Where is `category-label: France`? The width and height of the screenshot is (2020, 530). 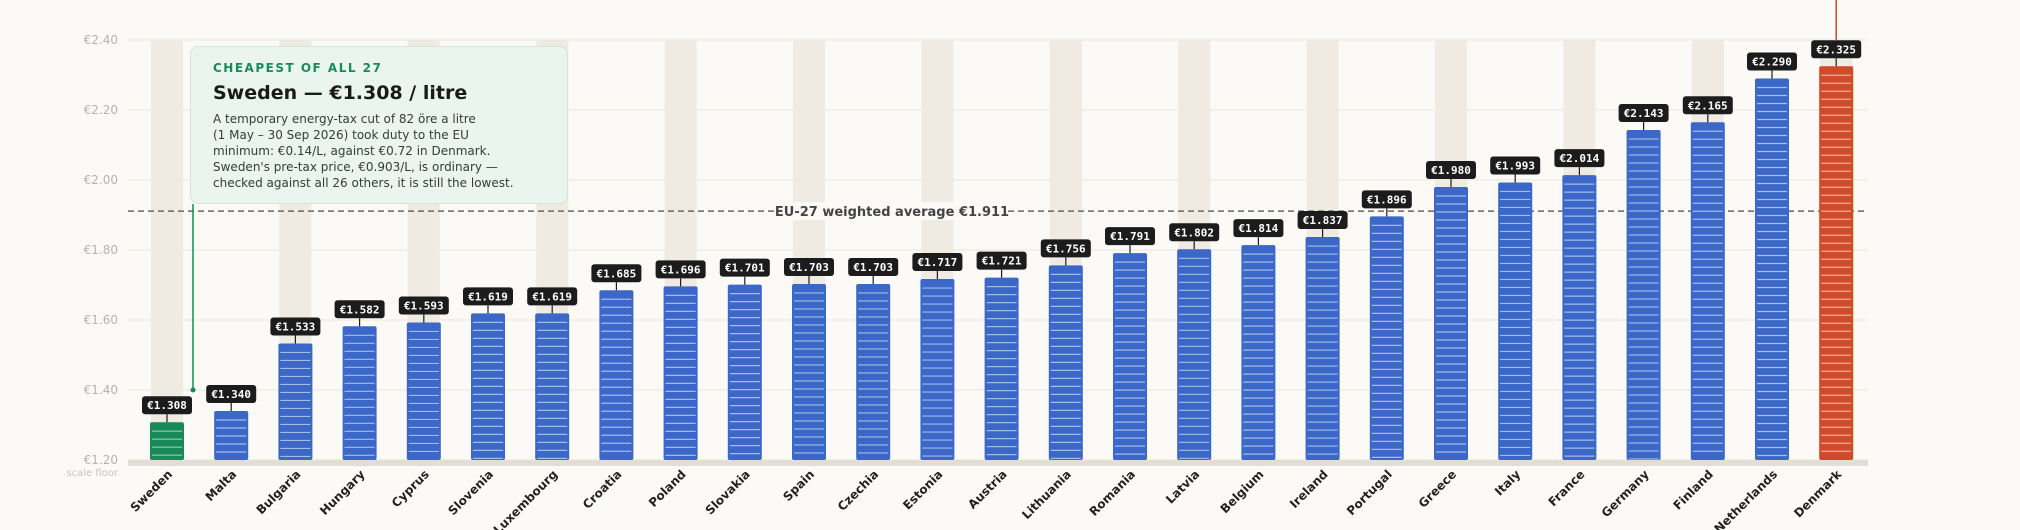 category-label: France is located at coordinates (1567, 488).